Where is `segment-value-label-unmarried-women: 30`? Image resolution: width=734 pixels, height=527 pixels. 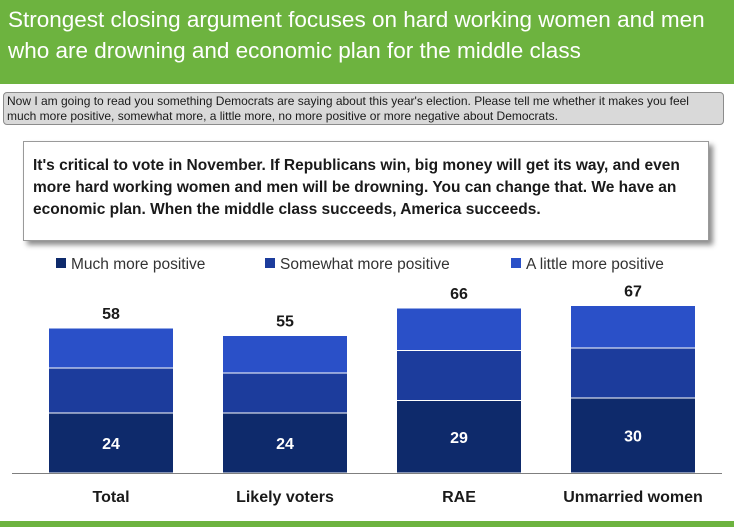
segment-value-label-unmarried-women: 30 is located at coordinates (633, 437).